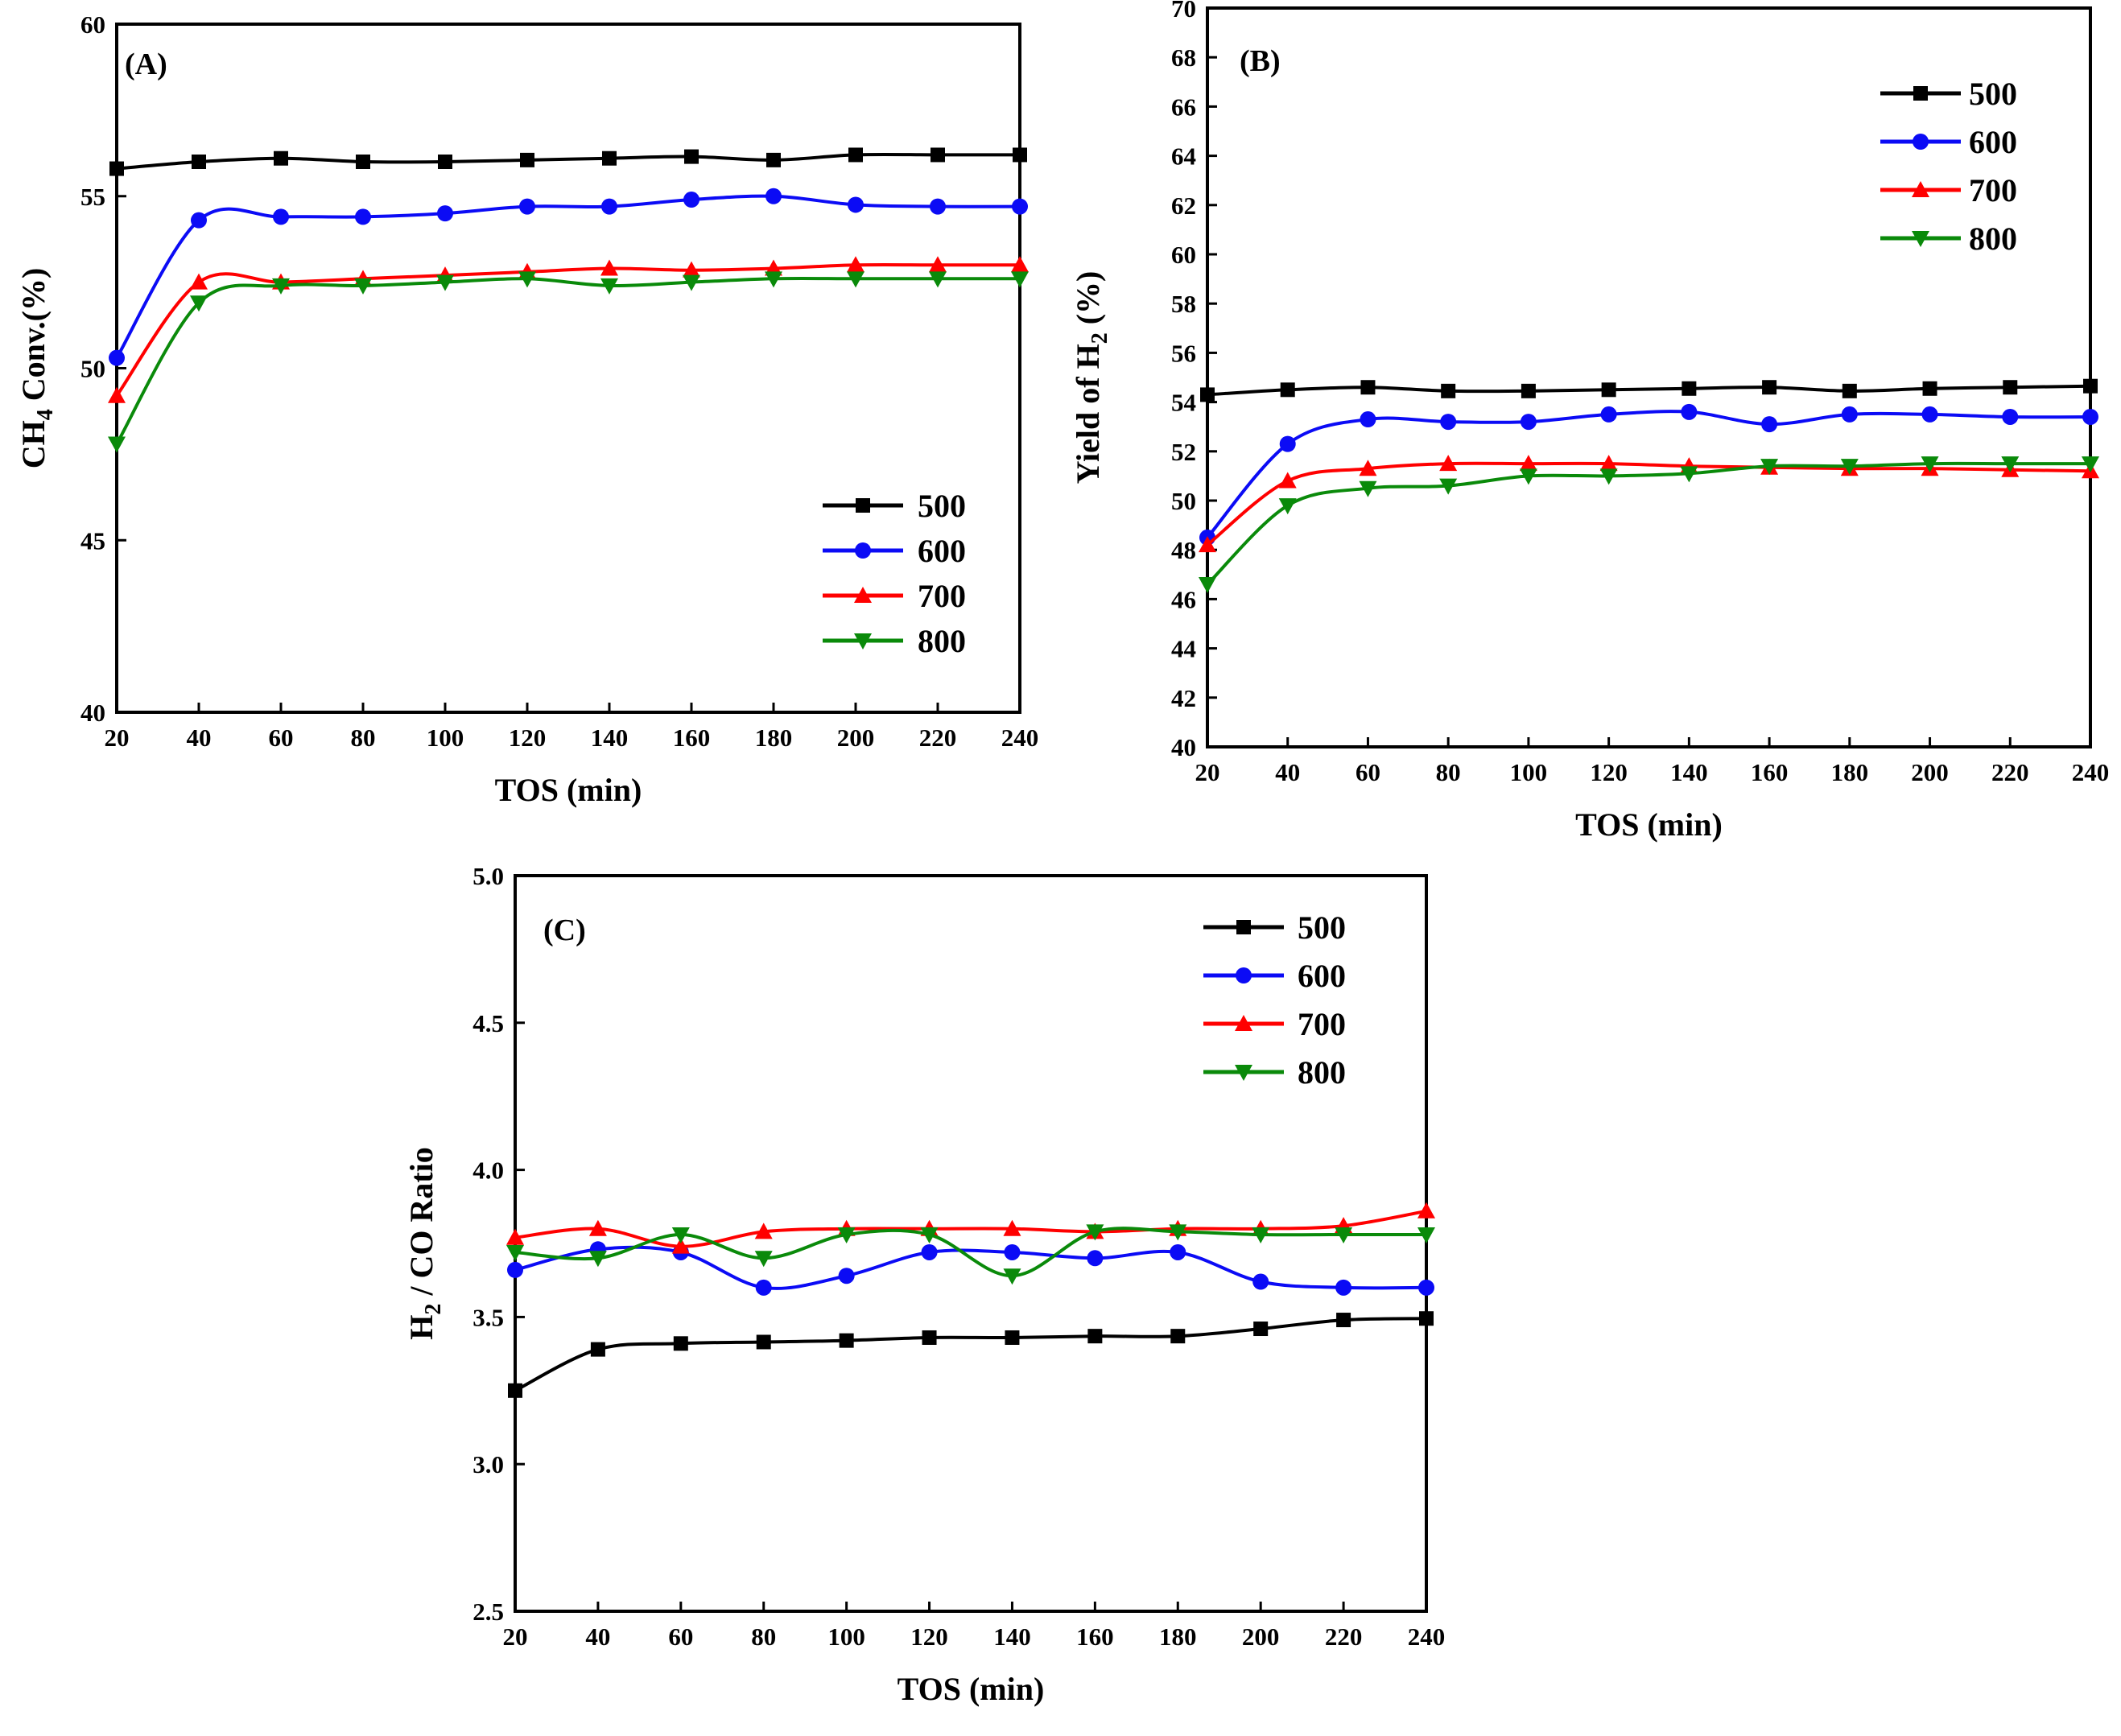 This screenshot has width=2121, height=1736. What do you see at coordinates (929, 1637) in the screenshot?
I see `x-tick-label: 120` at bounding box center [929, 1637].